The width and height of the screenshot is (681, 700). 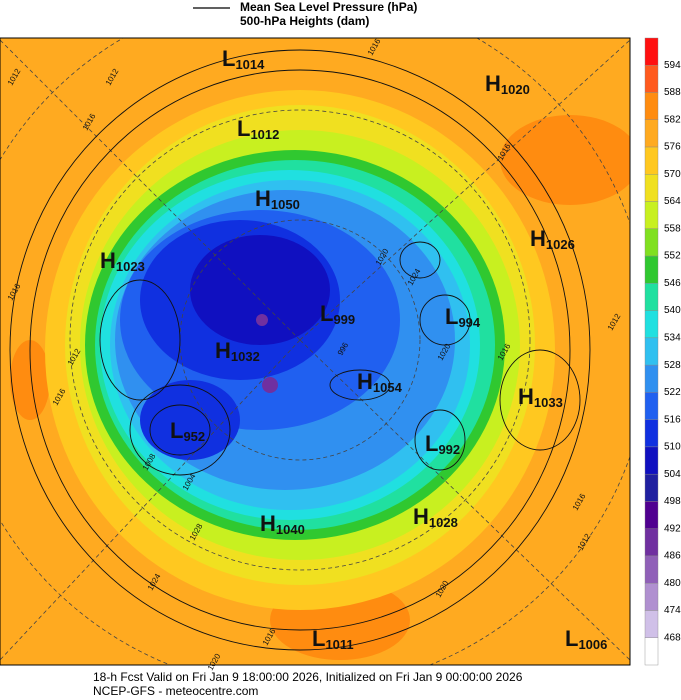 I want to click on pressure-center: H1020, so click(x=507, y=84).